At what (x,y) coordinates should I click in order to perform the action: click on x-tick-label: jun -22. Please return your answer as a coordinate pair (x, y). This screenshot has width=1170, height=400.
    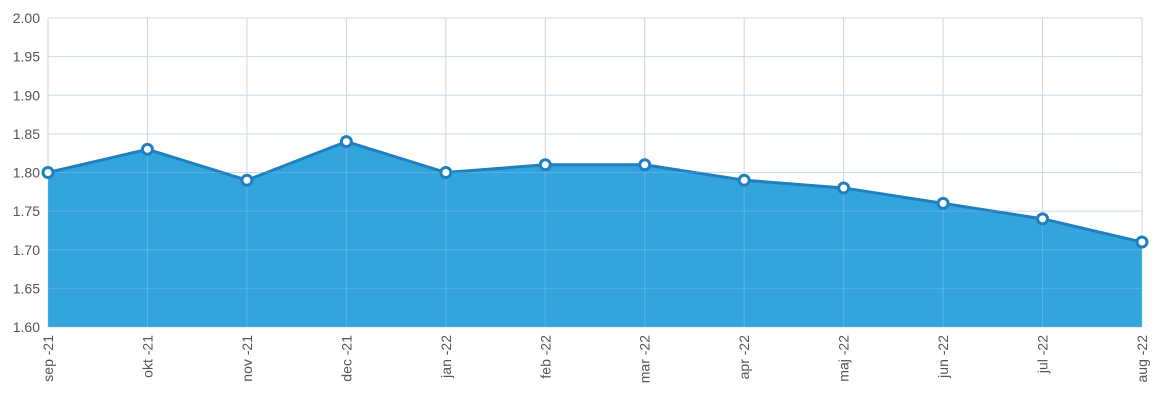
    Looking at the image, I should click on (943, 357).